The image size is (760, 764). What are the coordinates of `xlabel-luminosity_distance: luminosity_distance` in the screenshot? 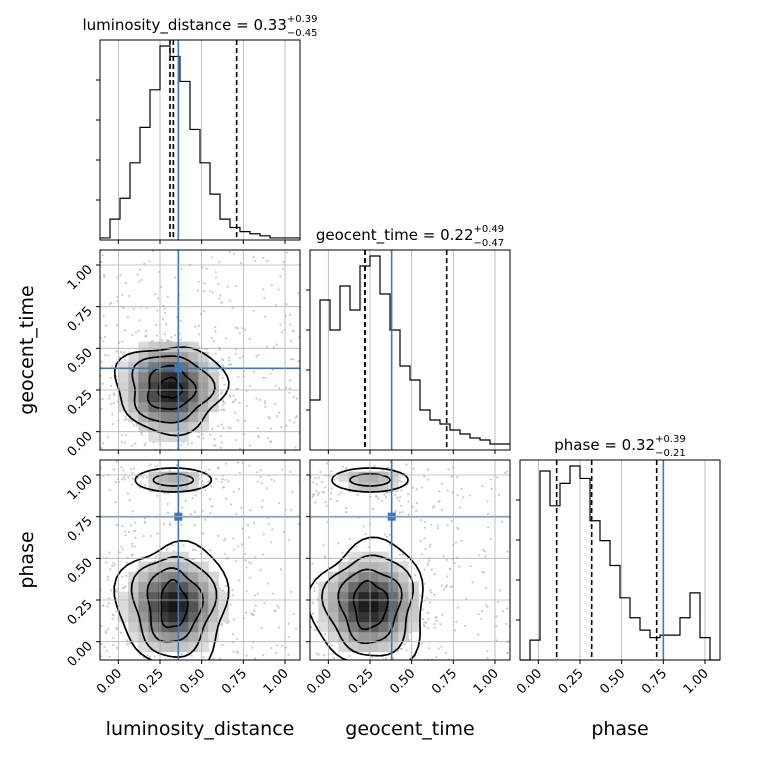 It's located at (200, 729).